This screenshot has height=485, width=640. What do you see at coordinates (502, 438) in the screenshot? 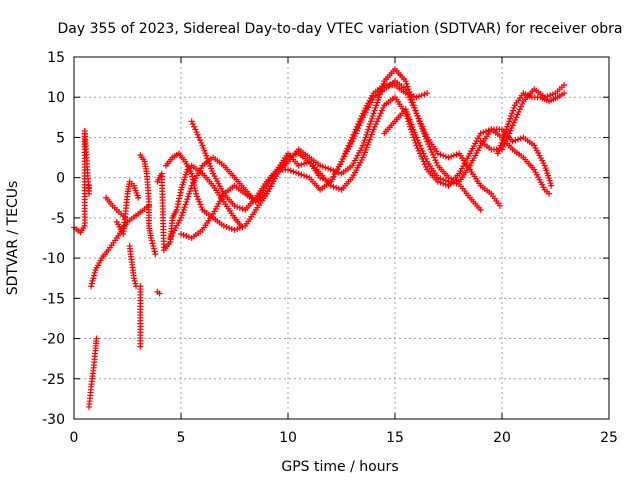
I see `x-tick-label: 20` at bounding box center [502, 438].